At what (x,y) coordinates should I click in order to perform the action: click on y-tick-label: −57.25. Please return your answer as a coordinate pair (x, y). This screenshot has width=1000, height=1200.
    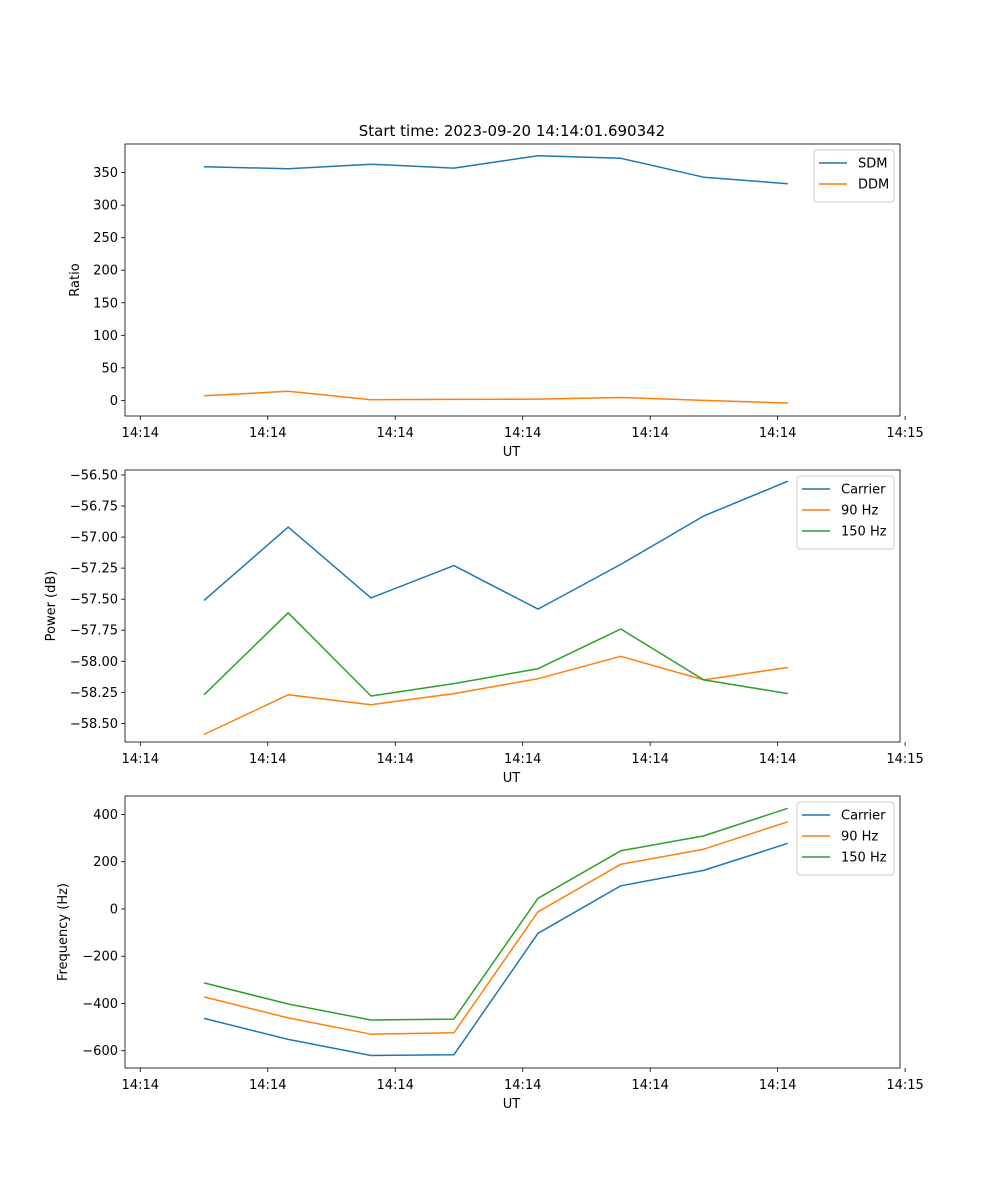
    Looking at the image, I should click on (94, 569).